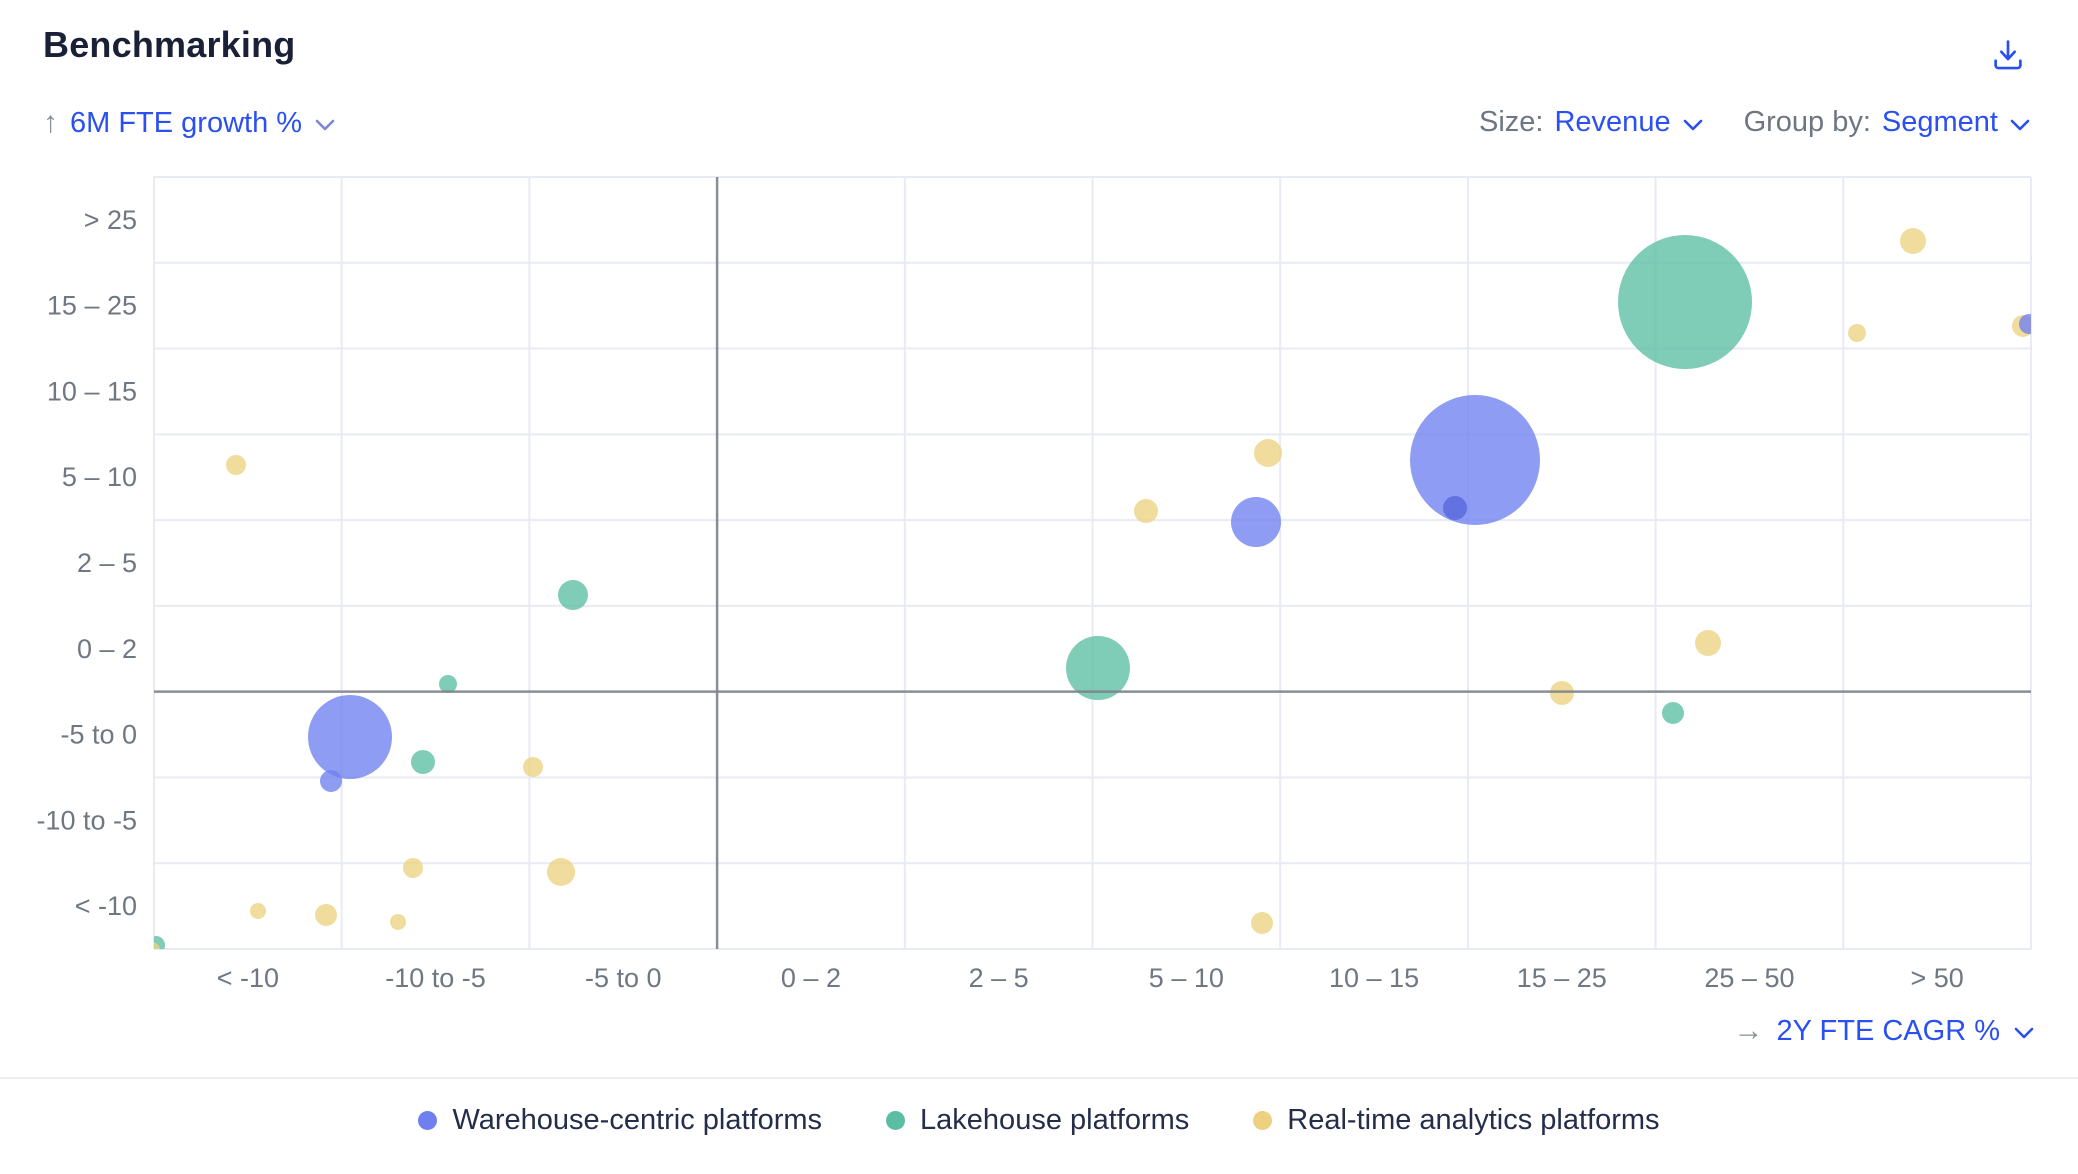  I want to click on y-axis-selector-label: 6M FTE growth %, so click(186, 122).